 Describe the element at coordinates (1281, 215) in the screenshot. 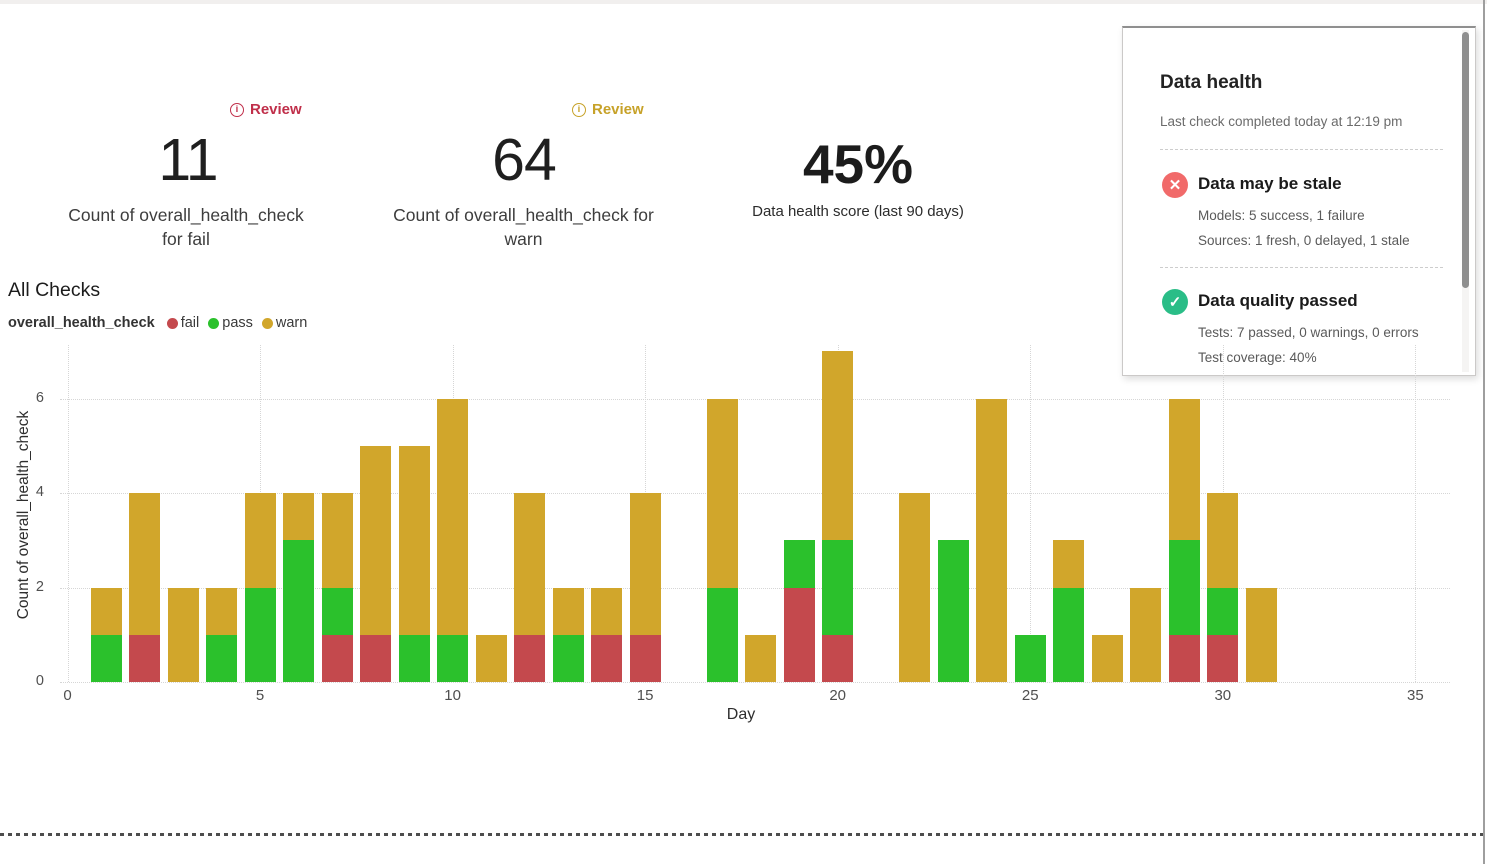

I see `panel-item-detail: Models: 5 success, 1 failure` at that location.